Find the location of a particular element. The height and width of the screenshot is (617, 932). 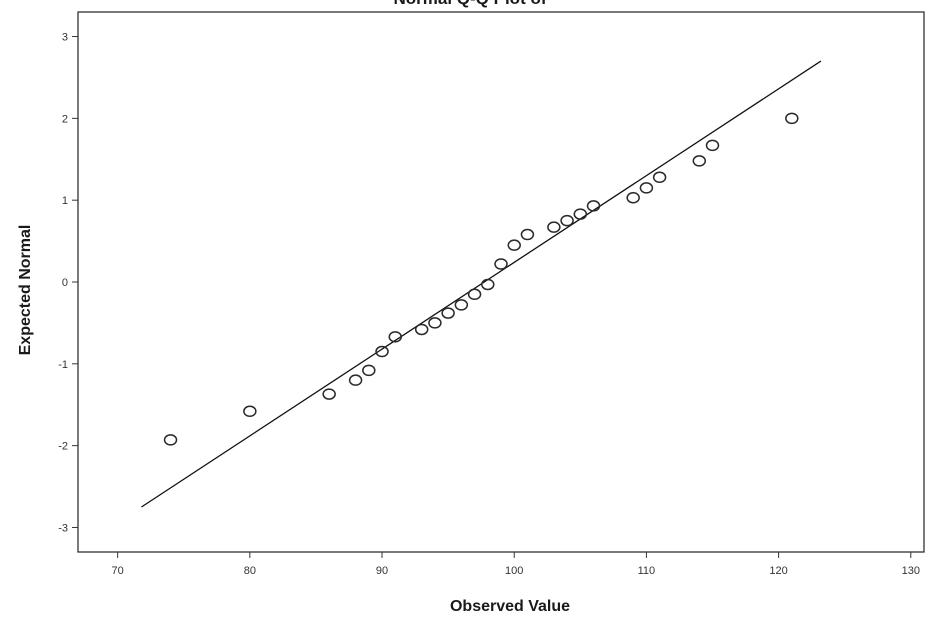

y-tick-label: -3 is located at coordinates (63, 528).